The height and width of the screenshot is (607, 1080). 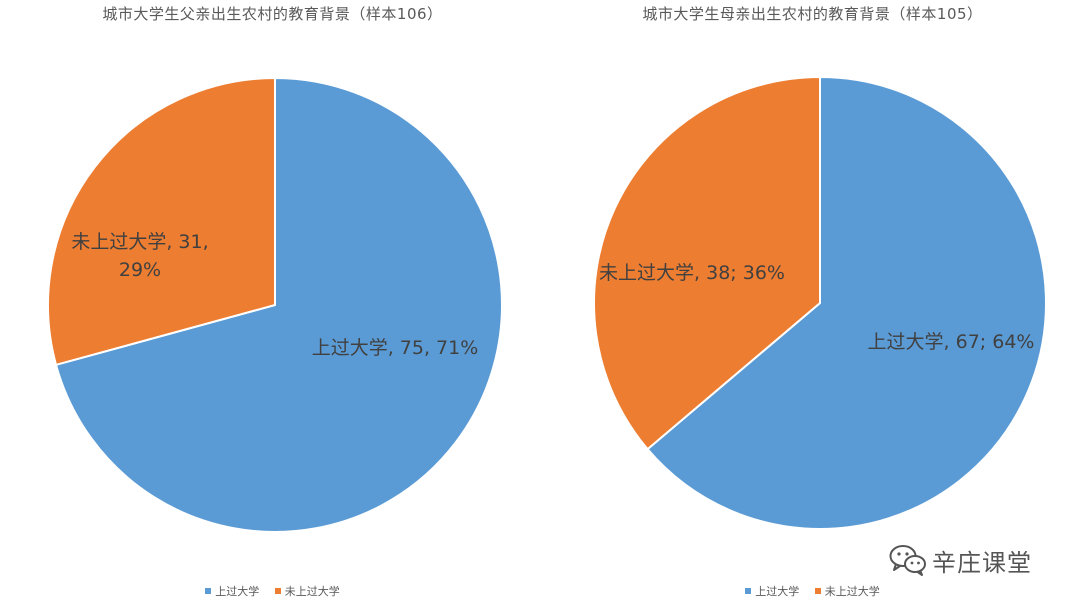 I want to click on watermark: 辛庄课堂, so click(x=960, y=560).